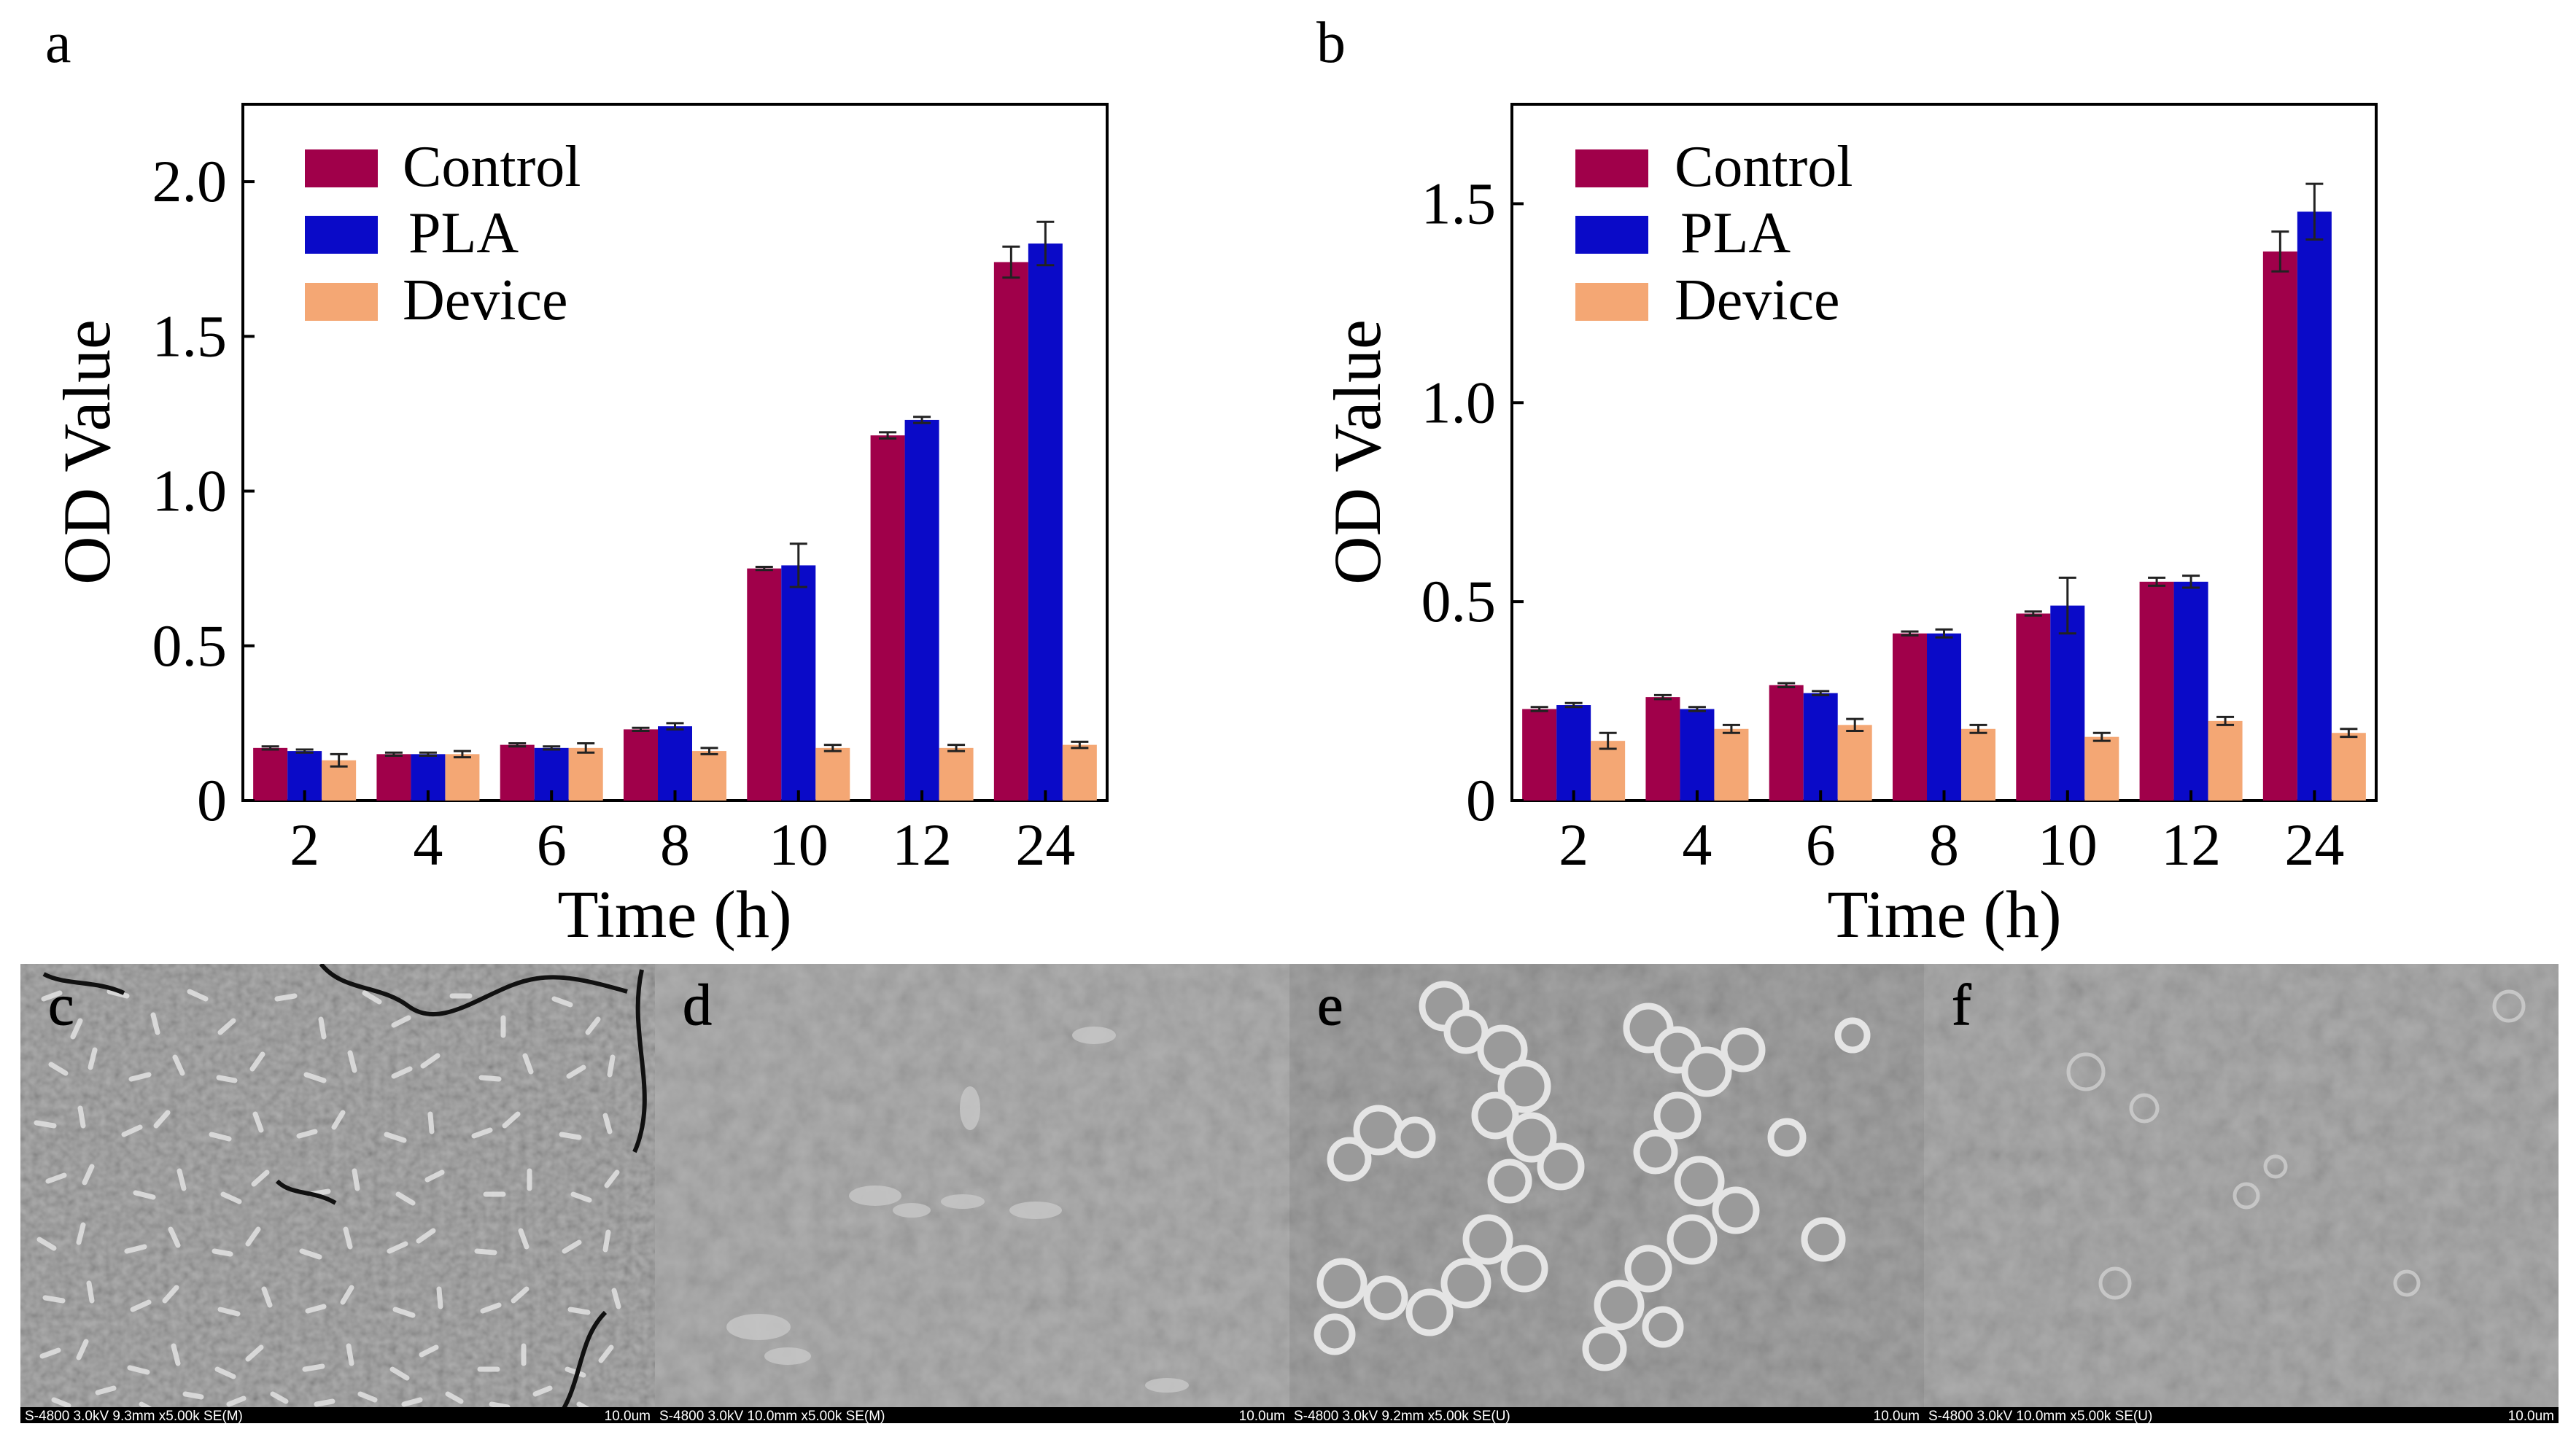 This screenshot has height=1456, width=2568. I want to click on bacteria-texture-c, so click(327, 1201).